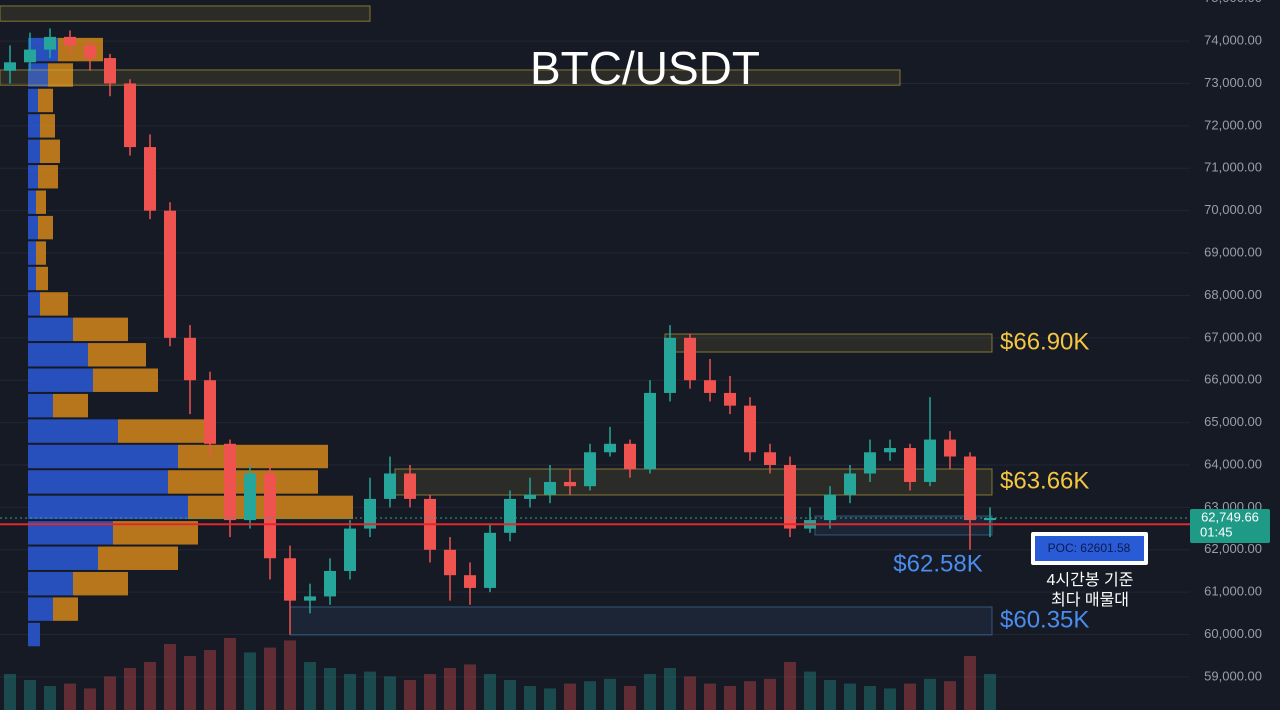  Describe the element at coordinates (1216, 531) in the screenshot. I see `countdown: 01:45` at that location.